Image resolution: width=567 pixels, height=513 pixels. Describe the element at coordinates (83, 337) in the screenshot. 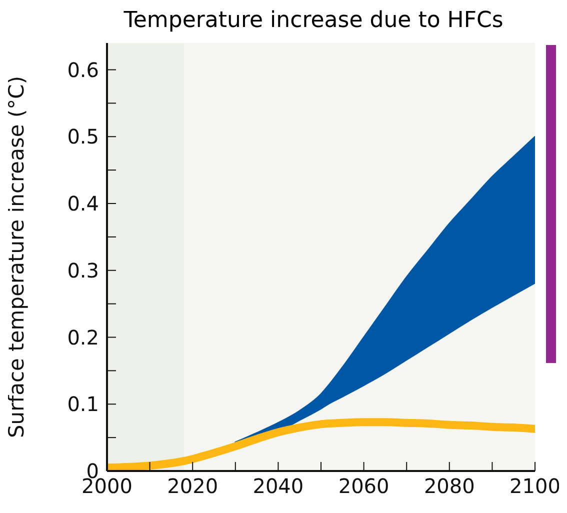

I see `y-tick-label: 0.2` at that location.